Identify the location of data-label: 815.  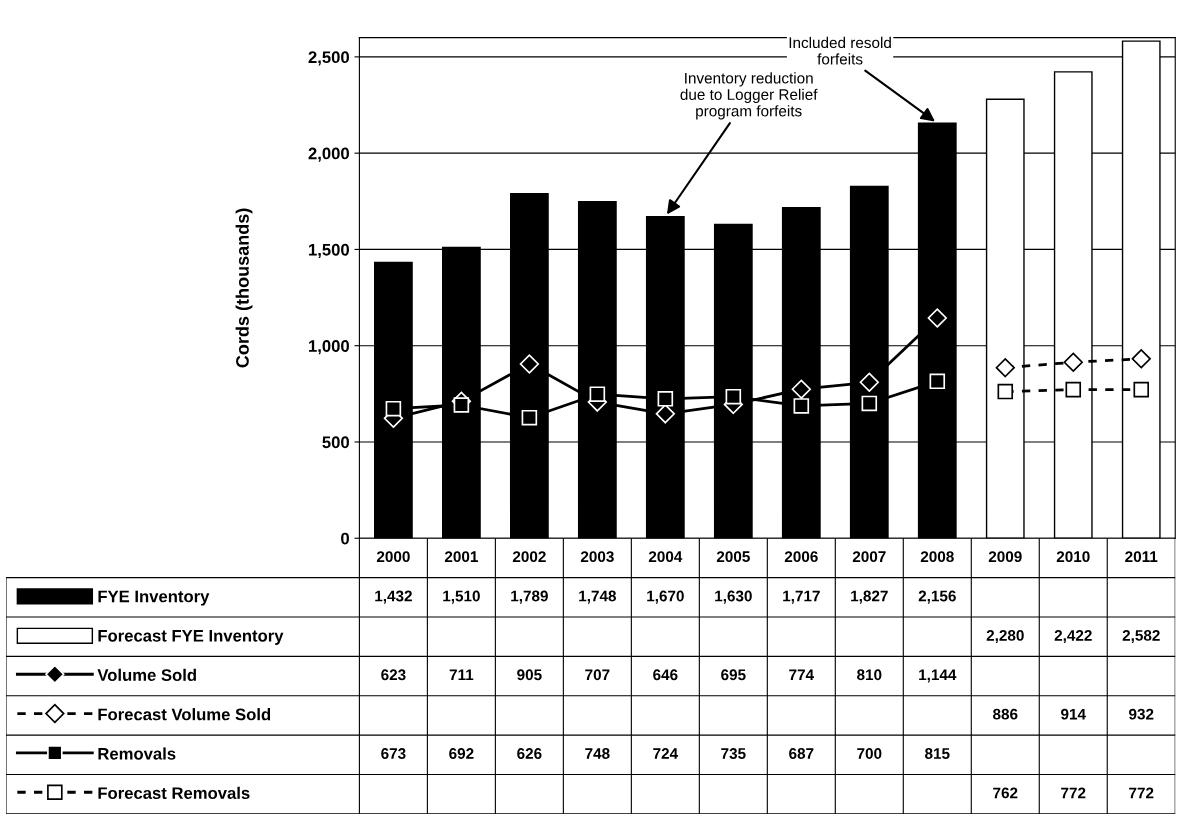
(937, 753).